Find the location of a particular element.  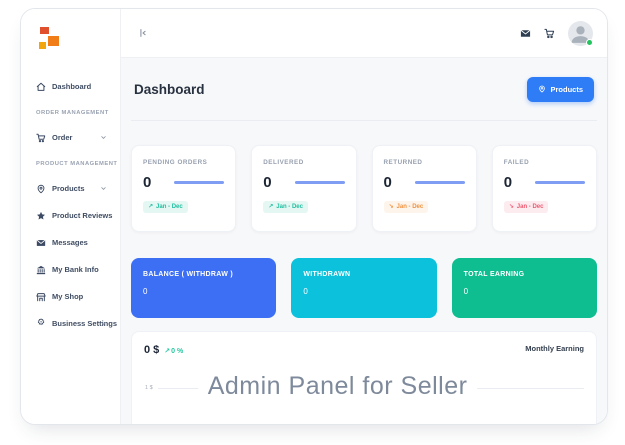

y-axis-tick: 1 $ is located at coordinates (149, 388).